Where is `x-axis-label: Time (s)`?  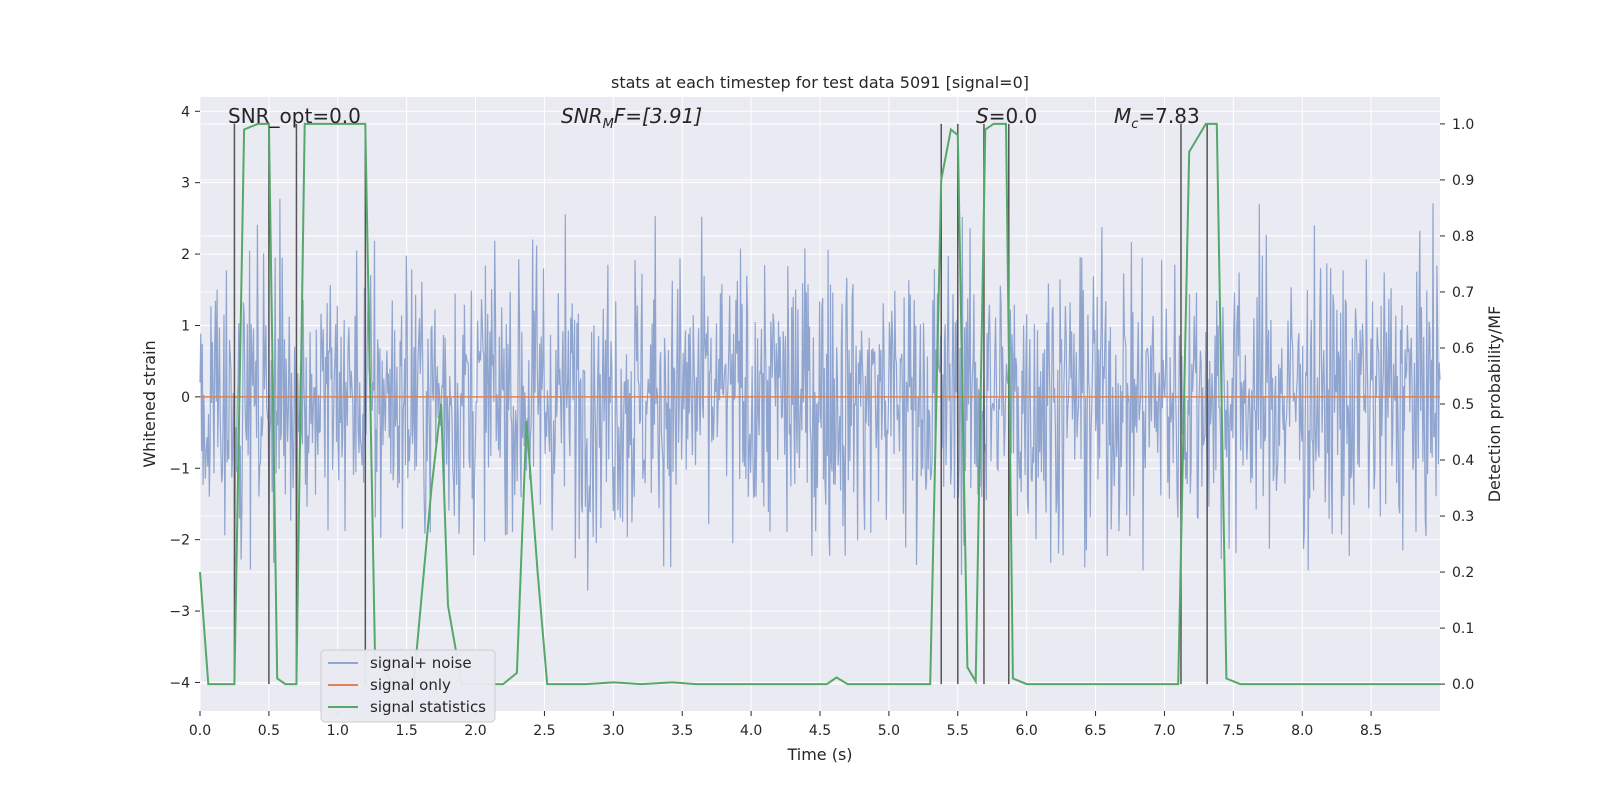
x-axis-label: Time (s) is located at coordinates (819, 754).